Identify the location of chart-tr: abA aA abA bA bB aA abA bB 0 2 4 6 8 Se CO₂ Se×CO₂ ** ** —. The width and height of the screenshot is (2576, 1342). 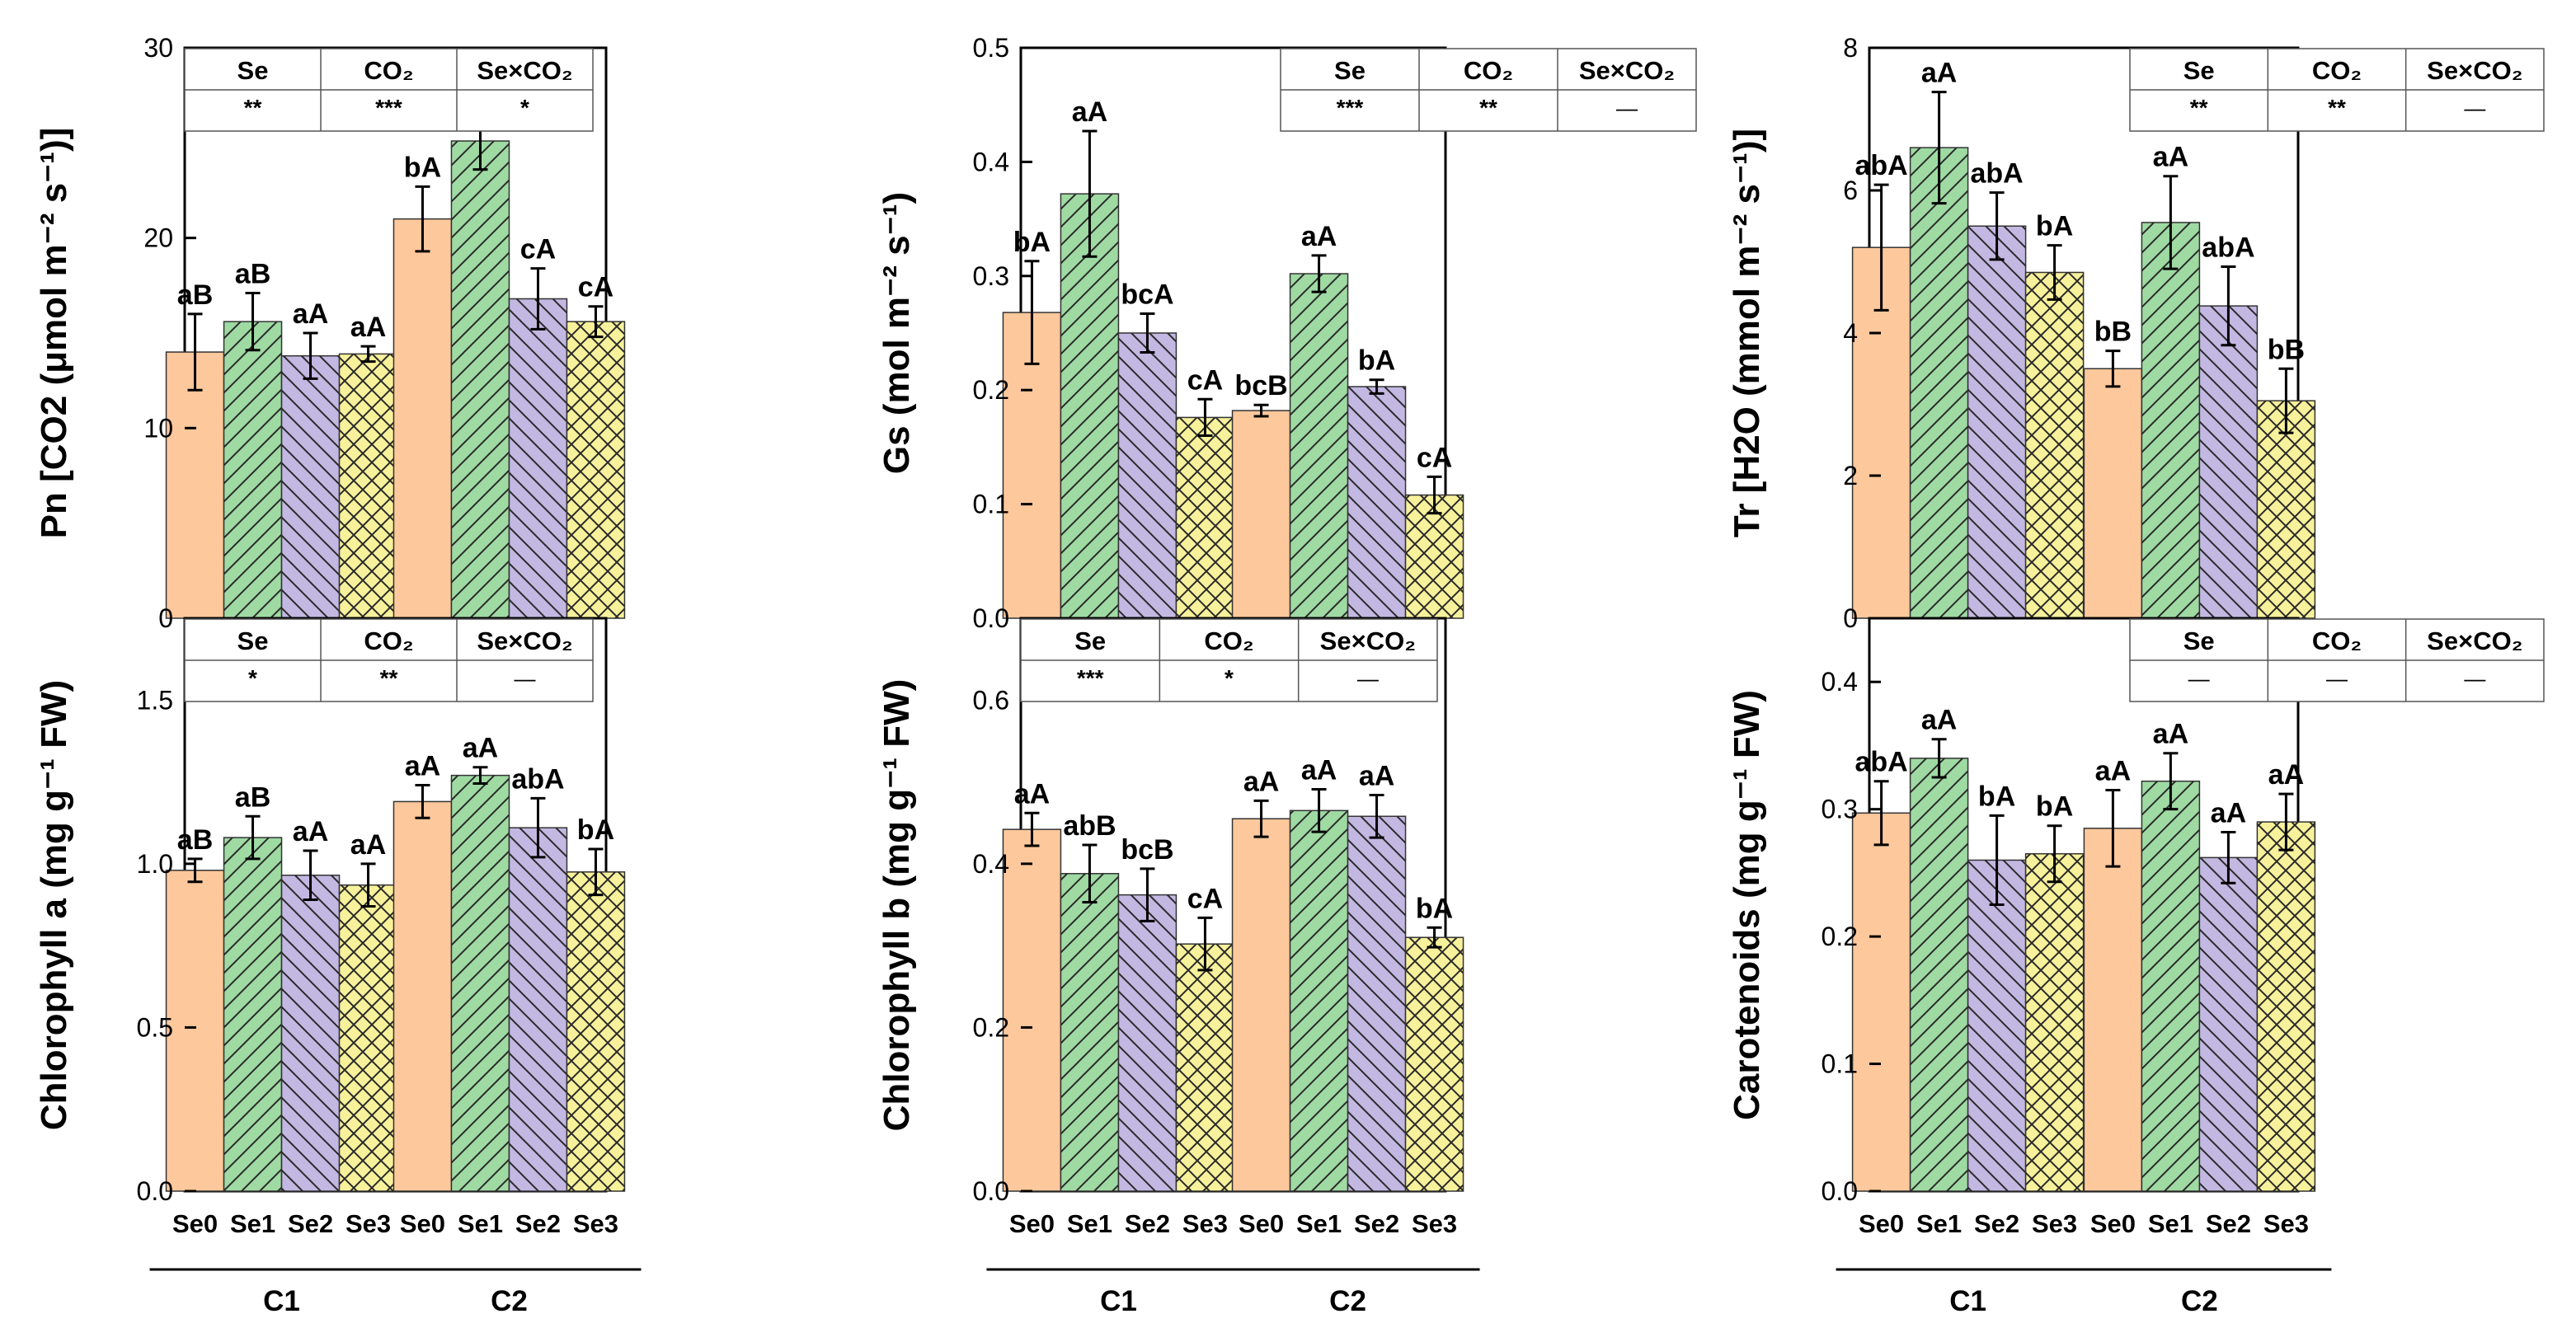
(2194, 333).